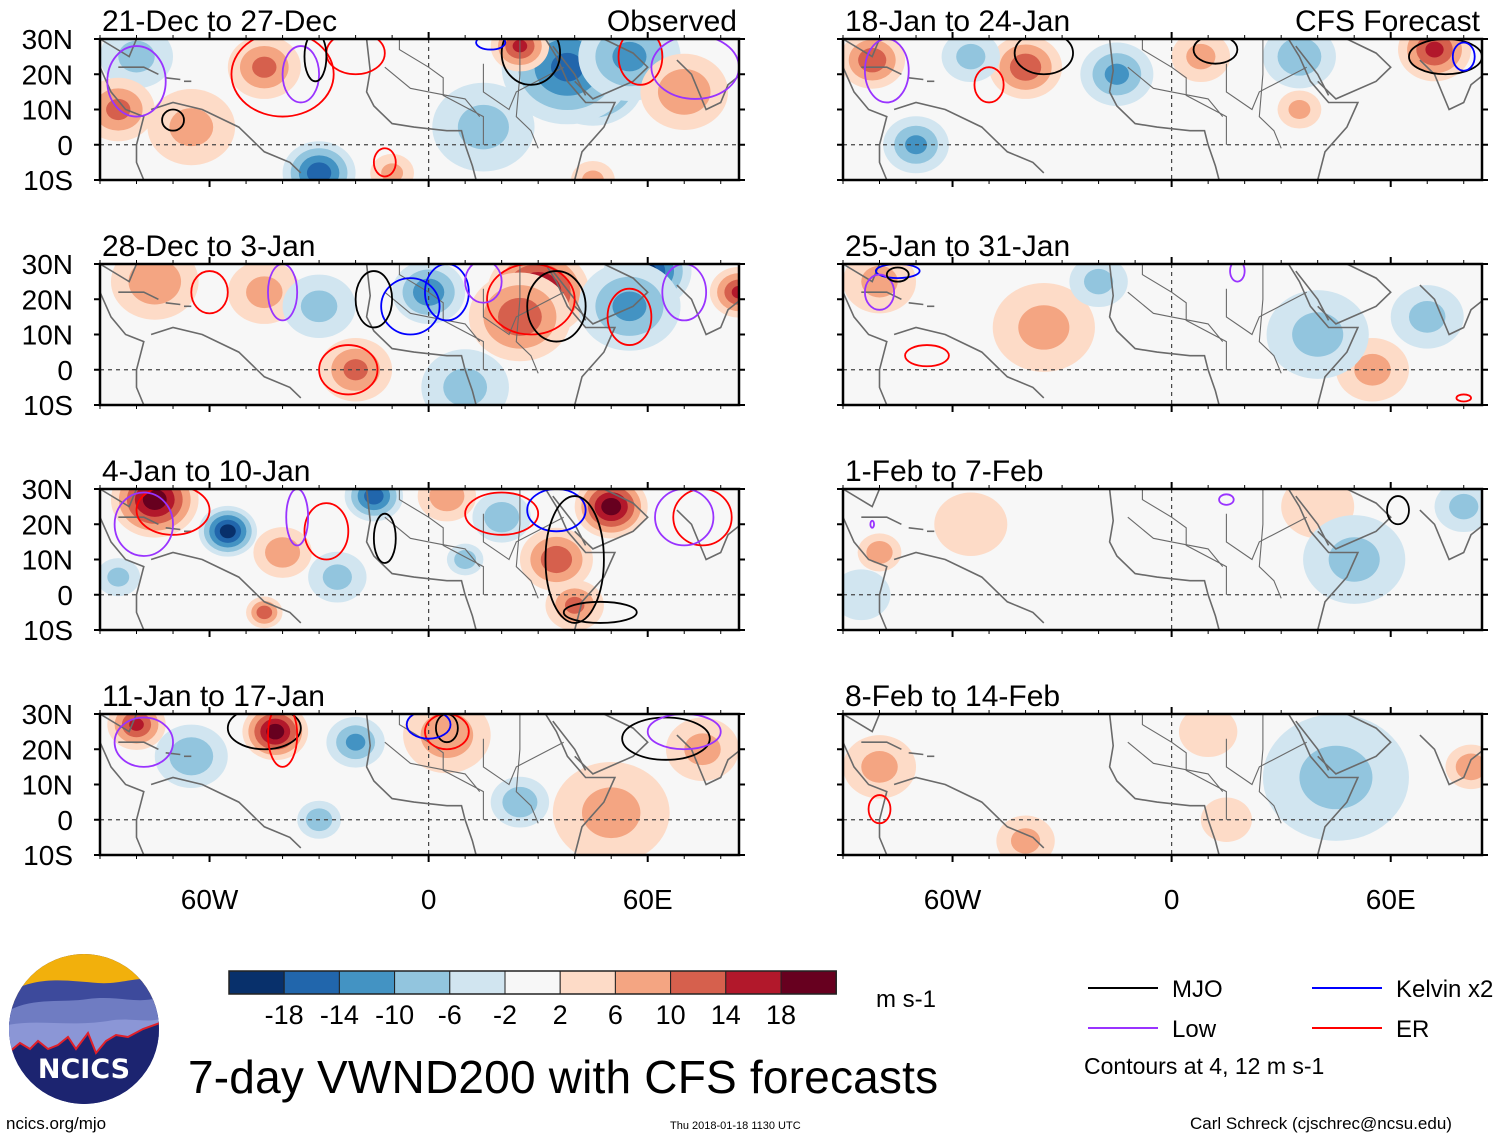  I want to click on x-tick-label: 60E, so click(648, 899).